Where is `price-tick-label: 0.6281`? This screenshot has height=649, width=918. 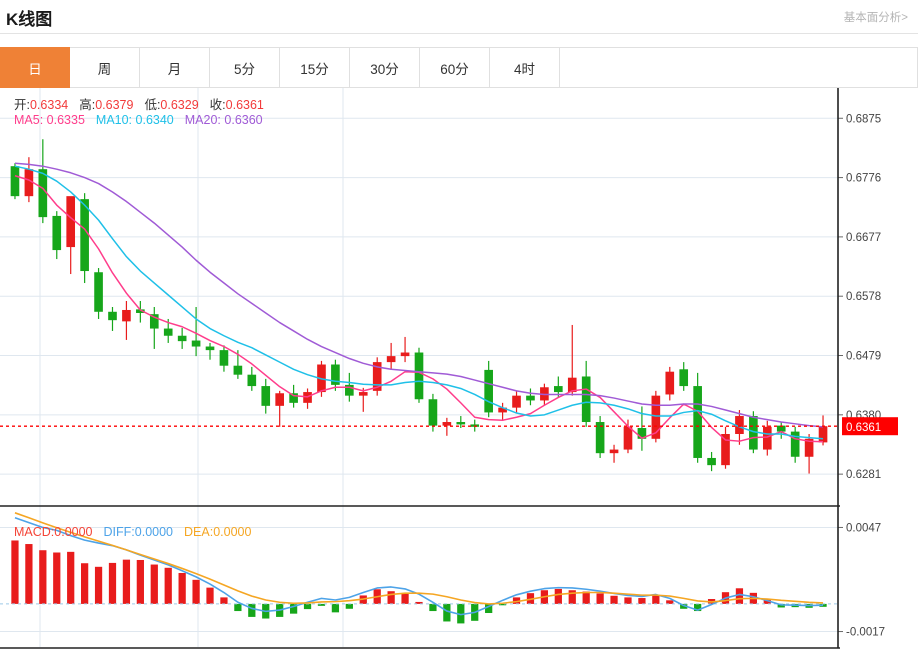 price-tick-label: 0.6281 is located at coordinates (863, 475).